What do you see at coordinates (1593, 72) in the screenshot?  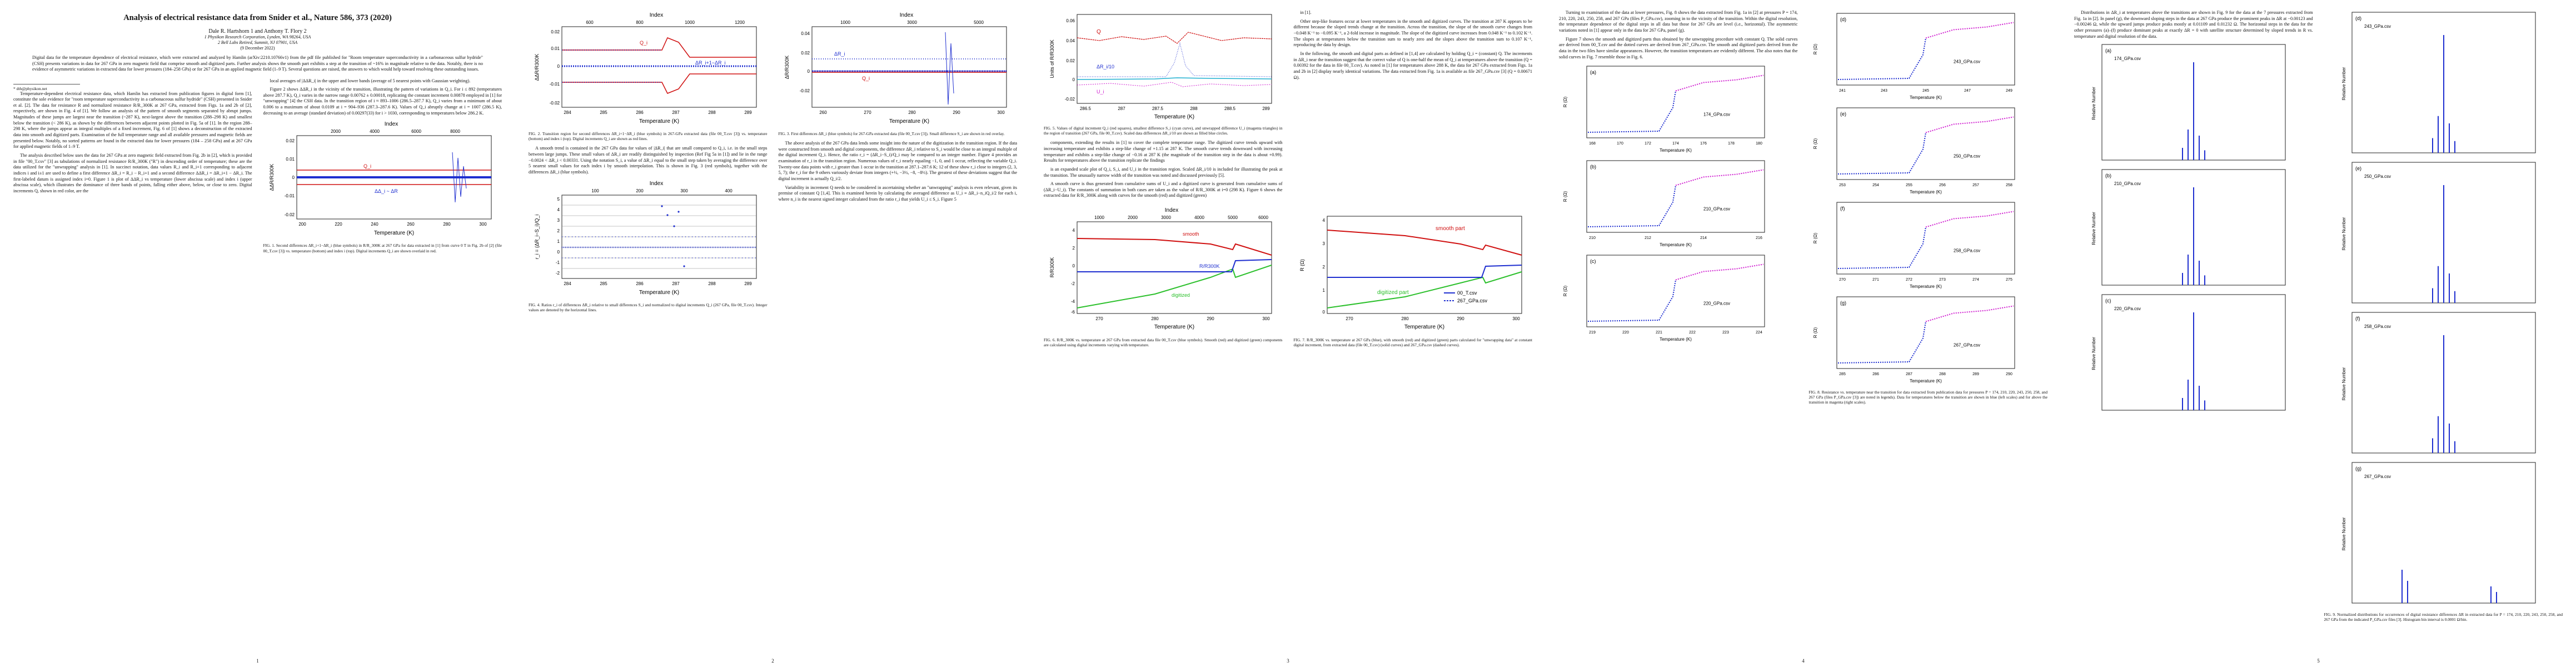 I see `fig8-panel-tag: (a)` at bounding box center [1593, 72].